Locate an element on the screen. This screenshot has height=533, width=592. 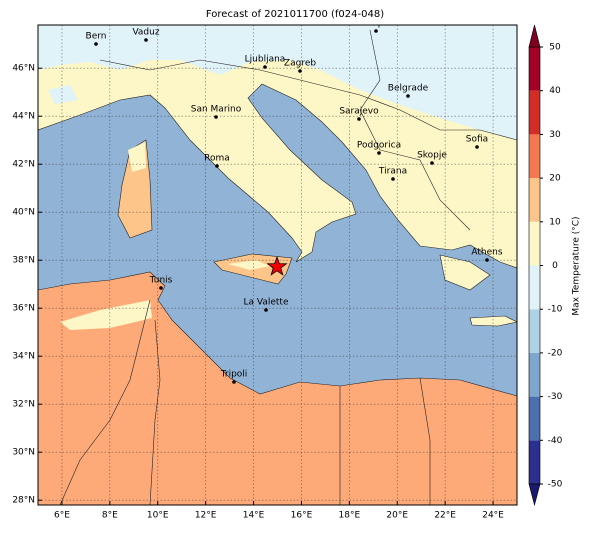
colorbar-tick-label: 30 is located at coordinates (555, 135).